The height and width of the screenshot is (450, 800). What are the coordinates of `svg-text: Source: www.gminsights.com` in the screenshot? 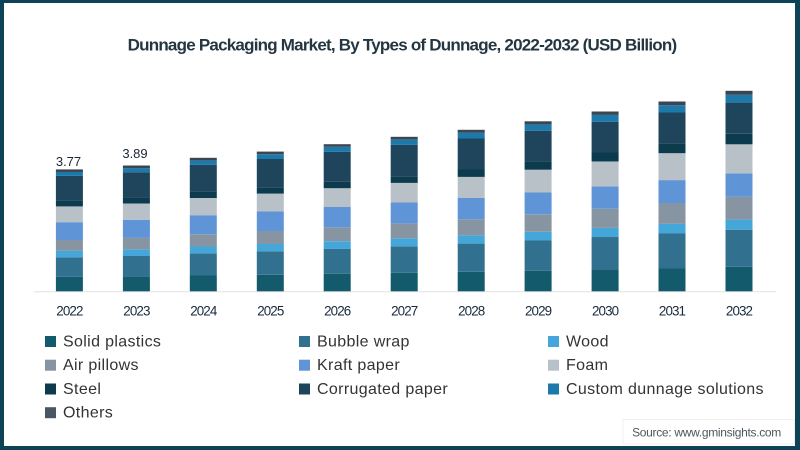 It's located at (706, 433).